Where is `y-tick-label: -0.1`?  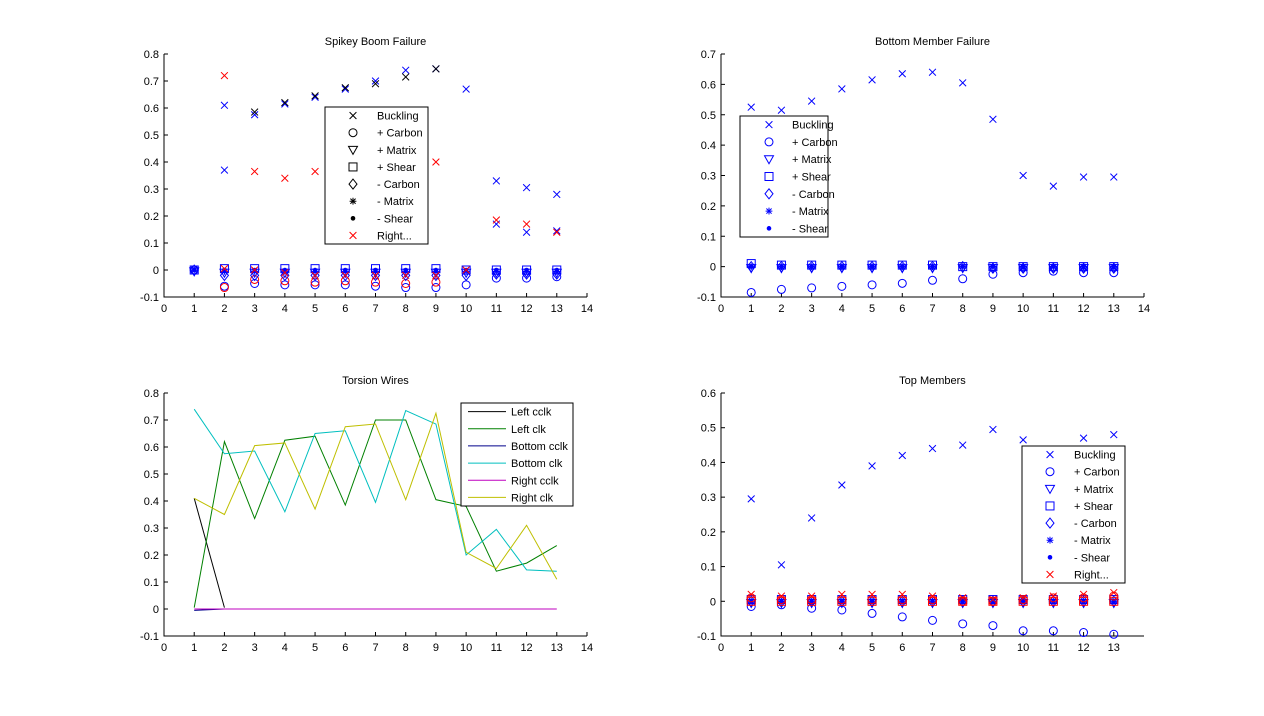
y-tick-label: -0.1 is located at coordinates (706, 298).